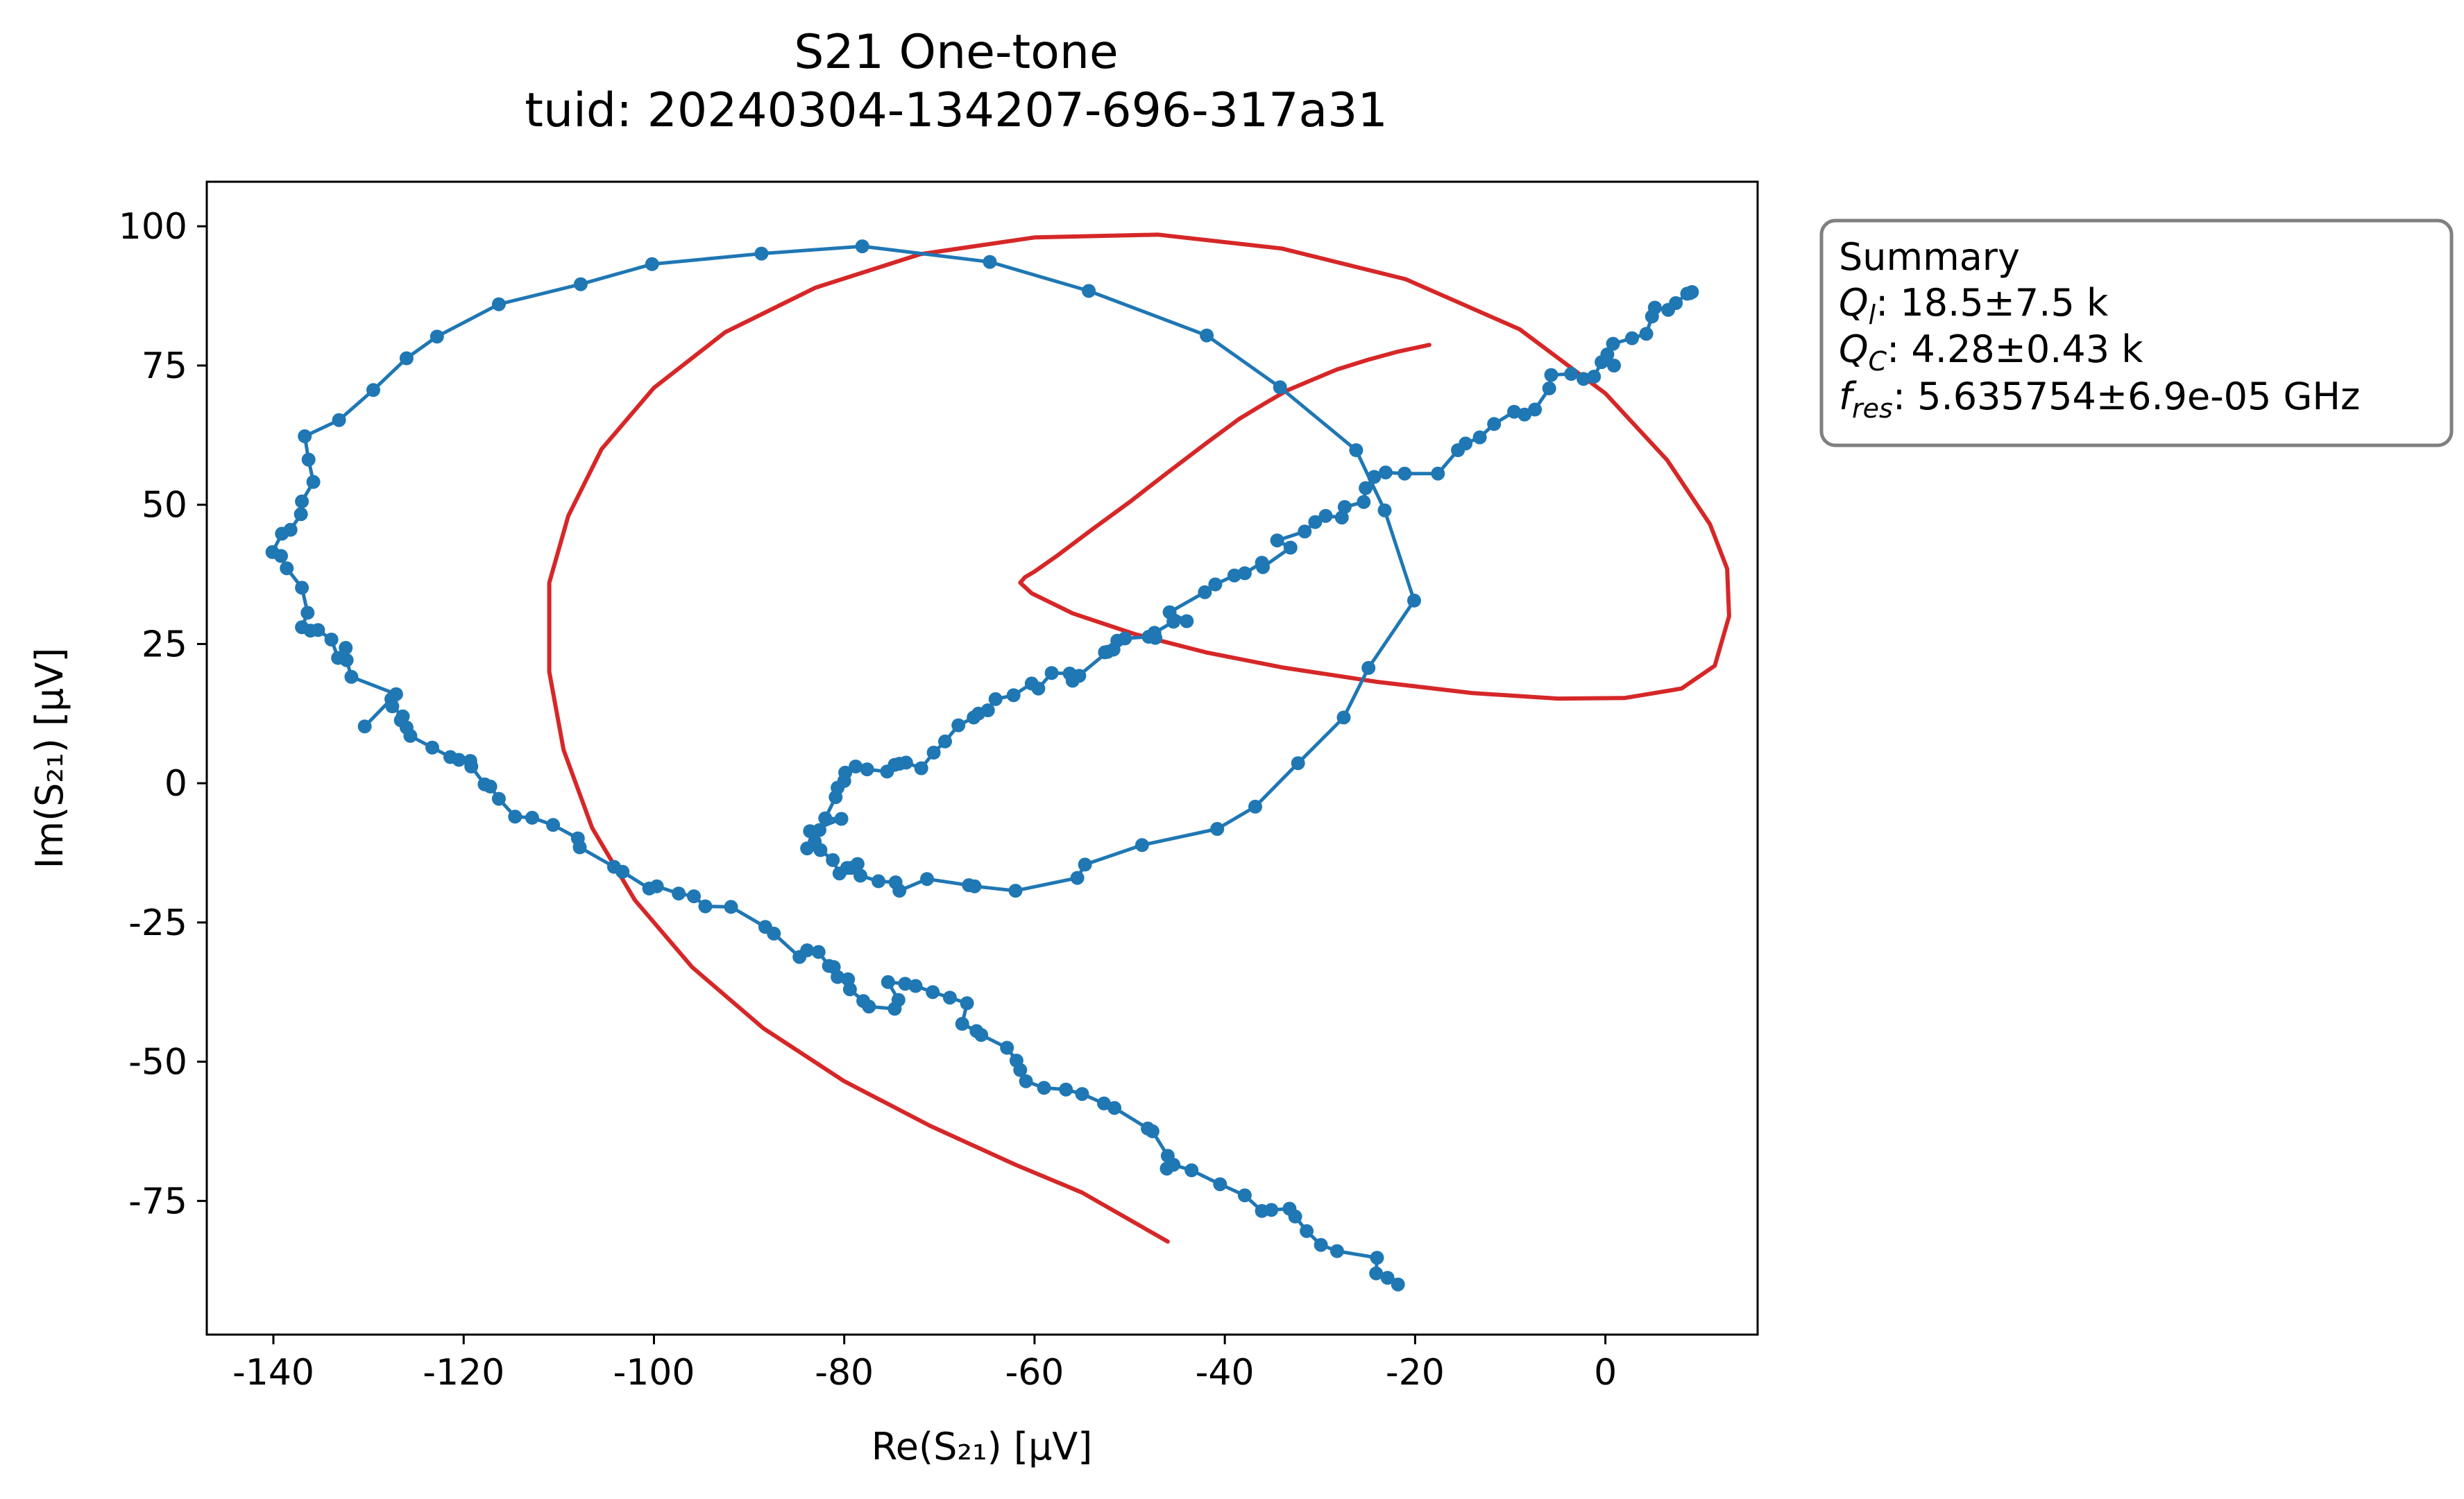 This screenshot has width=2464, height=1499. I want to click on y-tick-label: 25, so click(164, 644).